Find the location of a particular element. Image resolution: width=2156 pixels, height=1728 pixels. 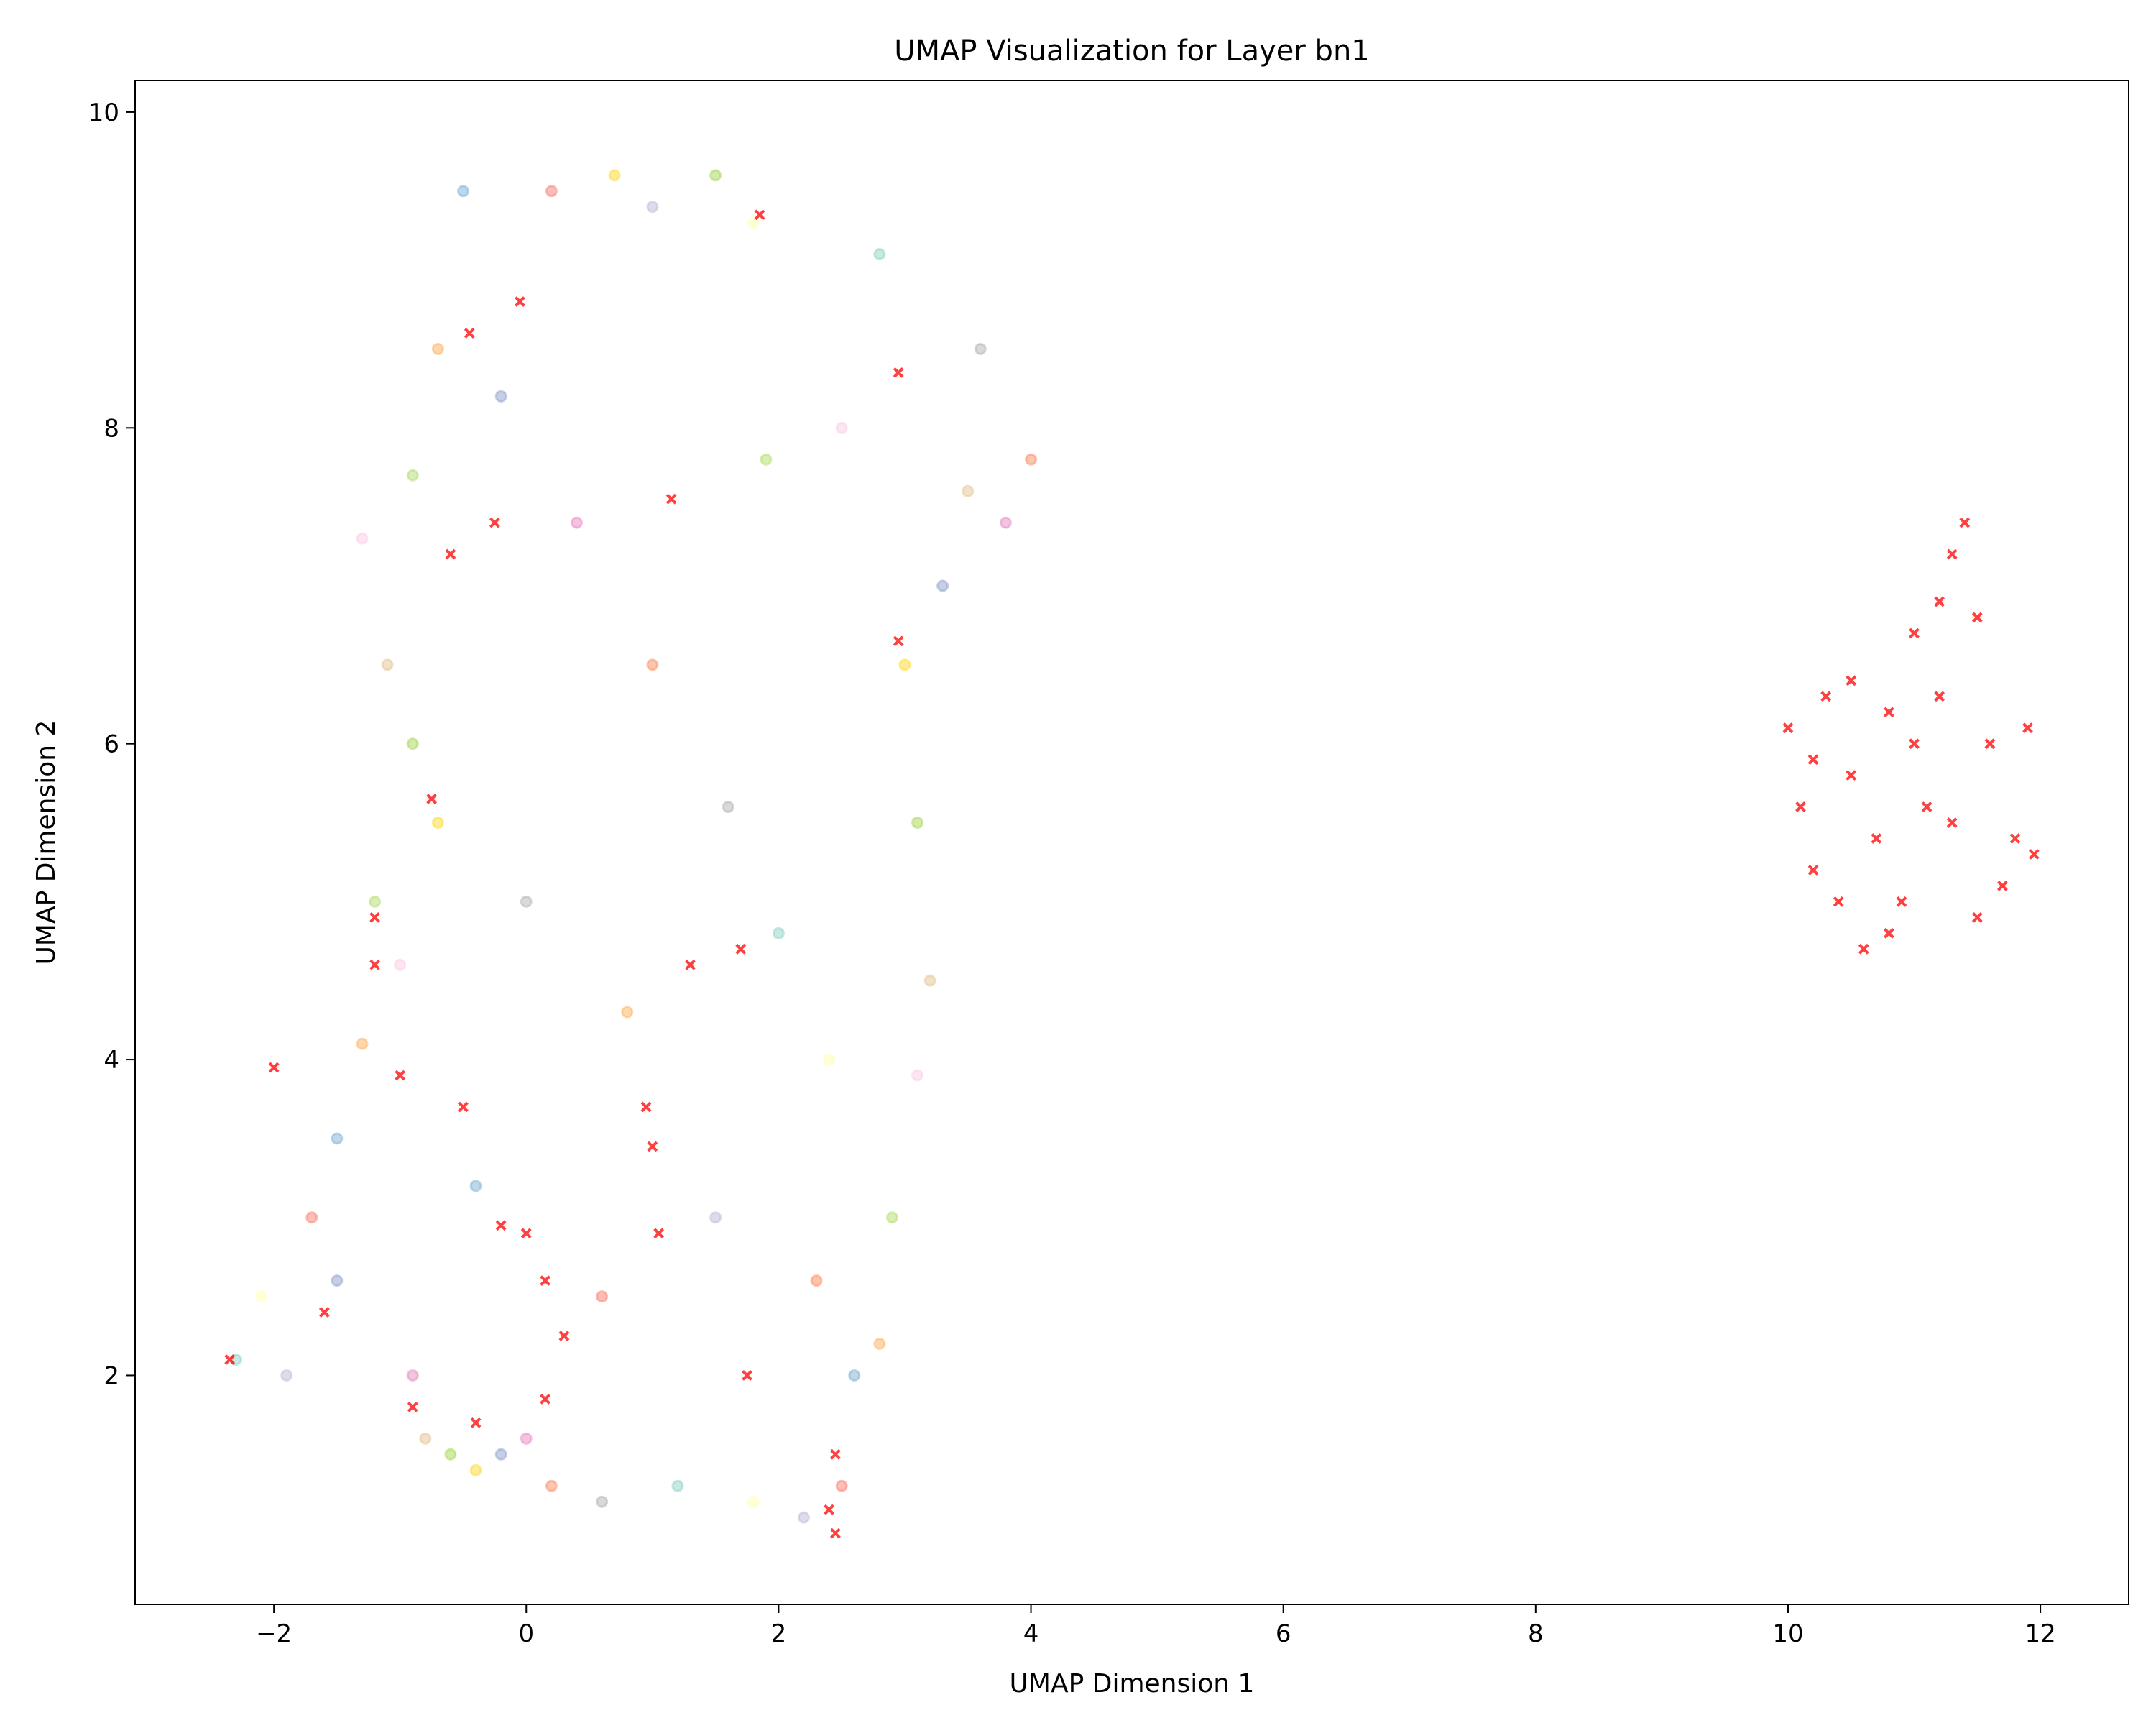

x-tick-label: 12 is located at coordinates (2039, 1633).